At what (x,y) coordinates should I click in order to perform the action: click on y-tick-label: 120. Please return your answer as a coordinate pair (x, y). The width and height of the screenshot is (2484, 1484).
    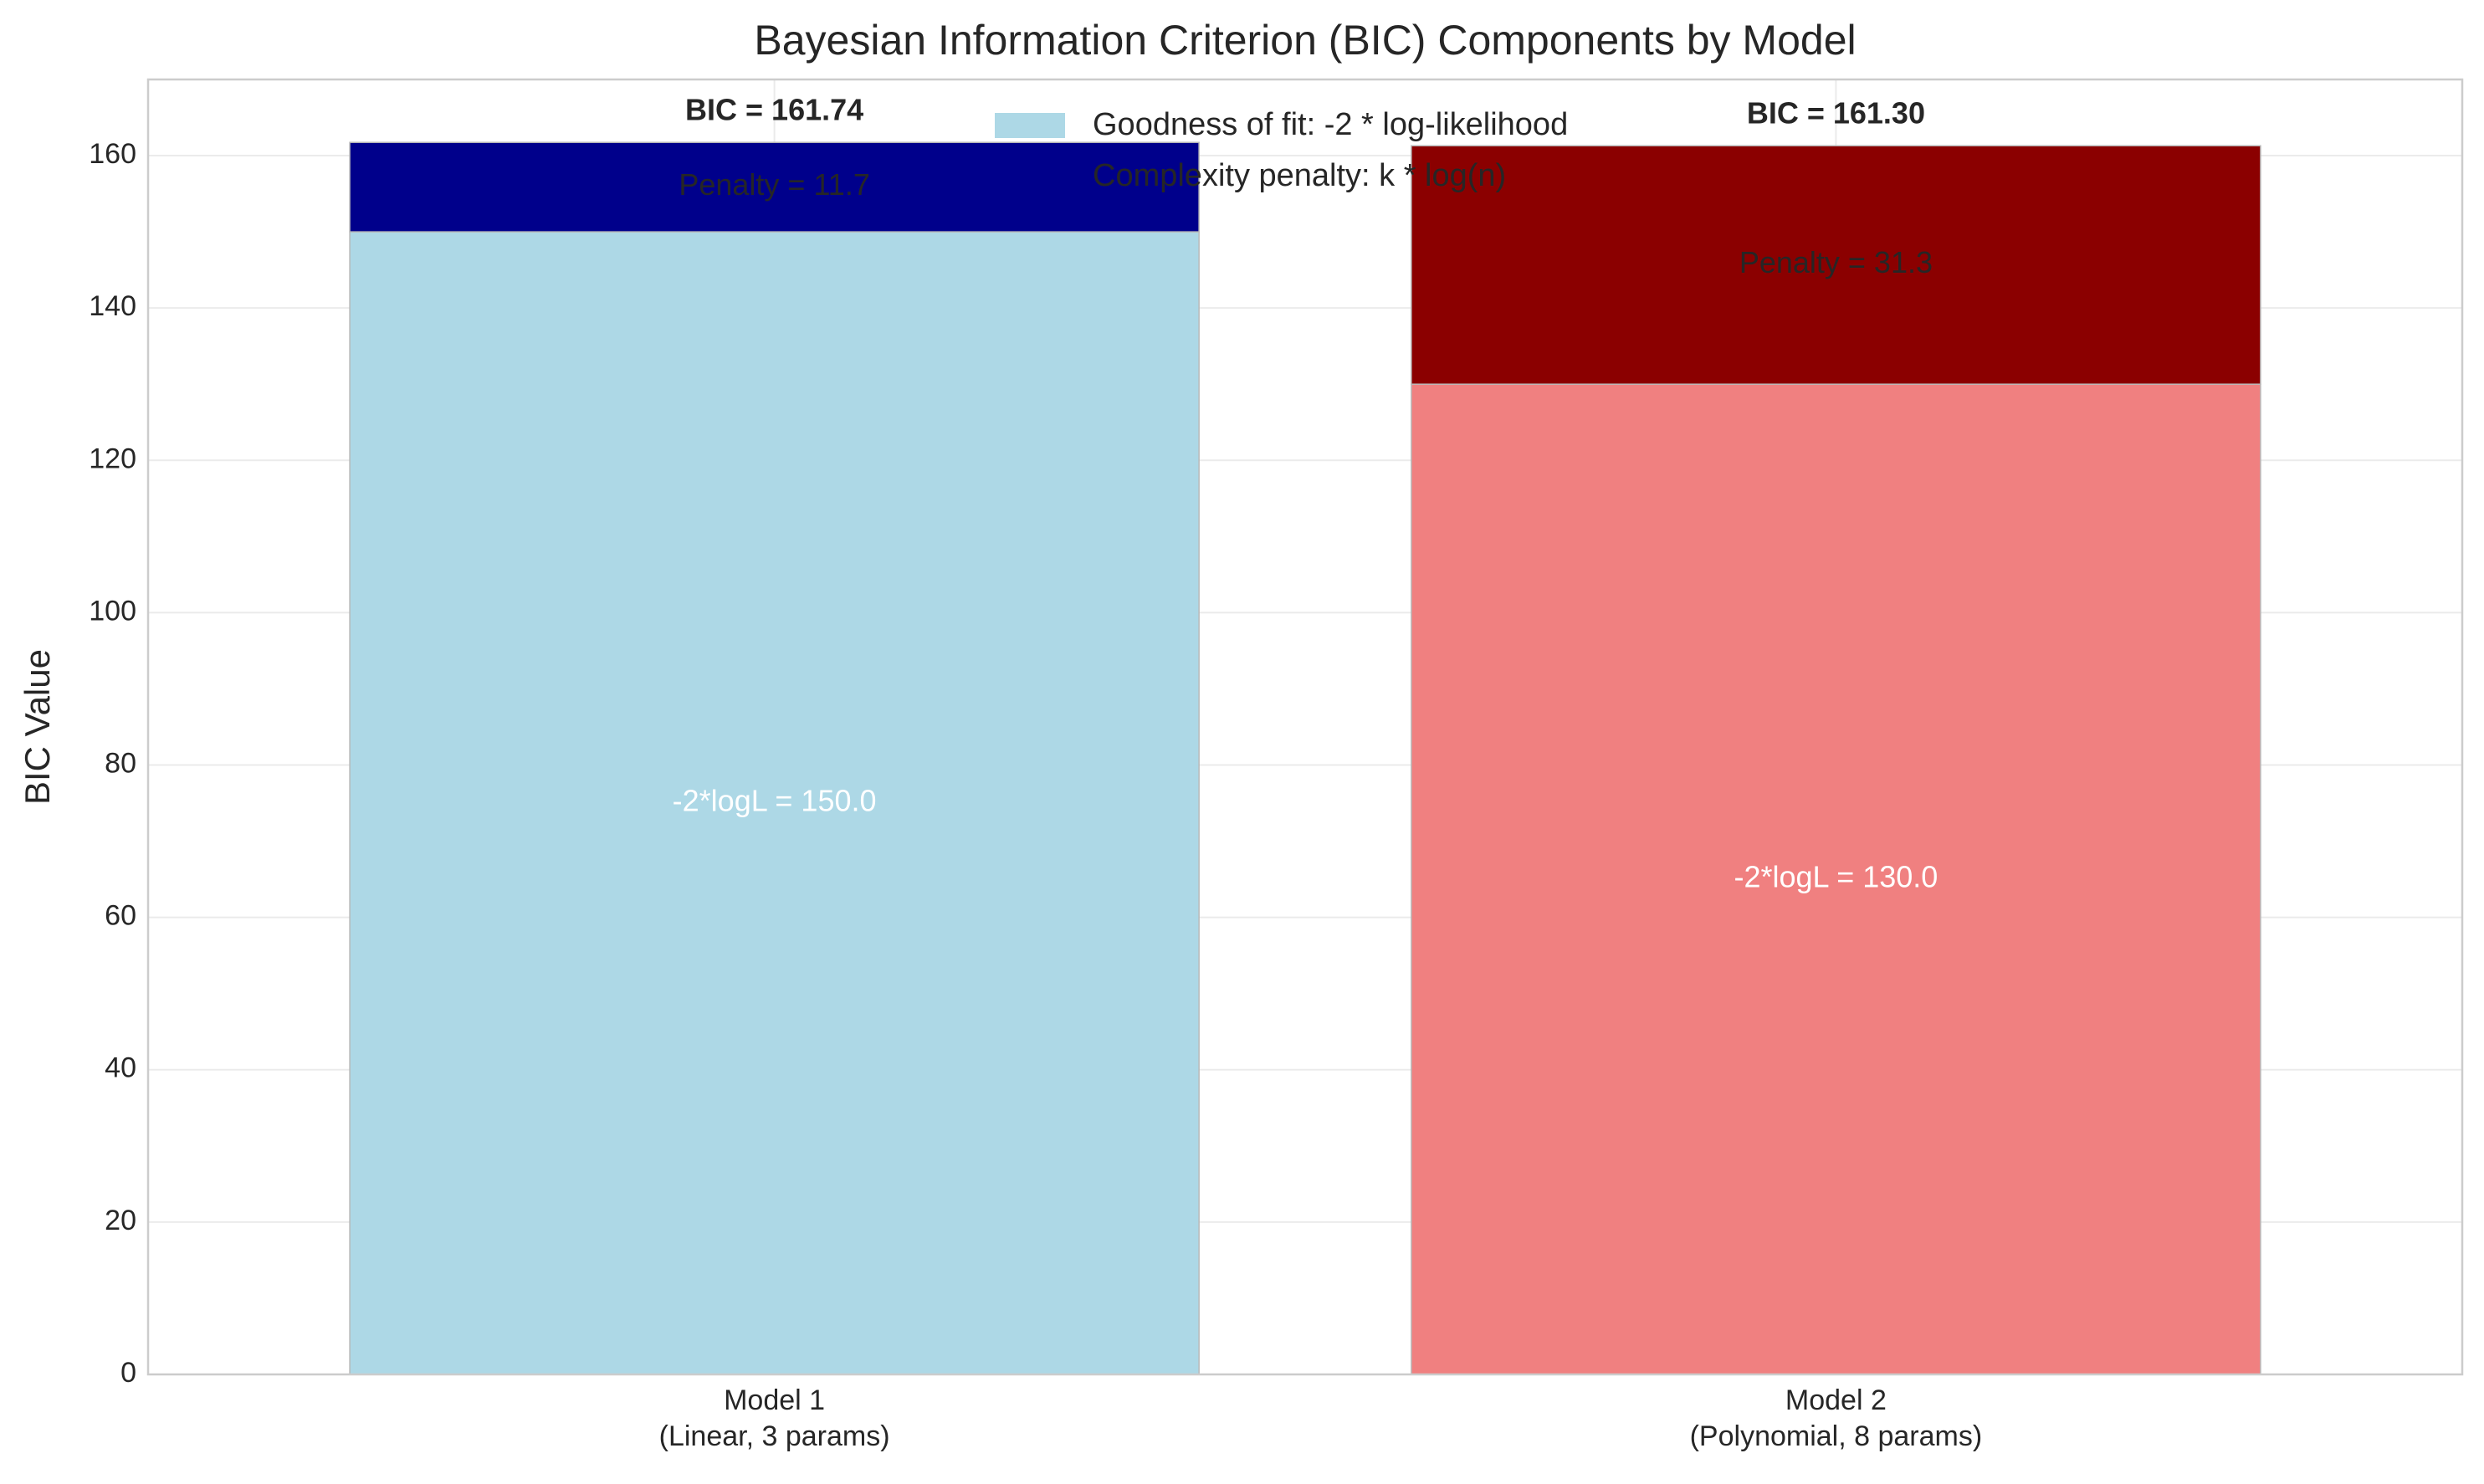
    Looking at the image, I should click on (113, 458).